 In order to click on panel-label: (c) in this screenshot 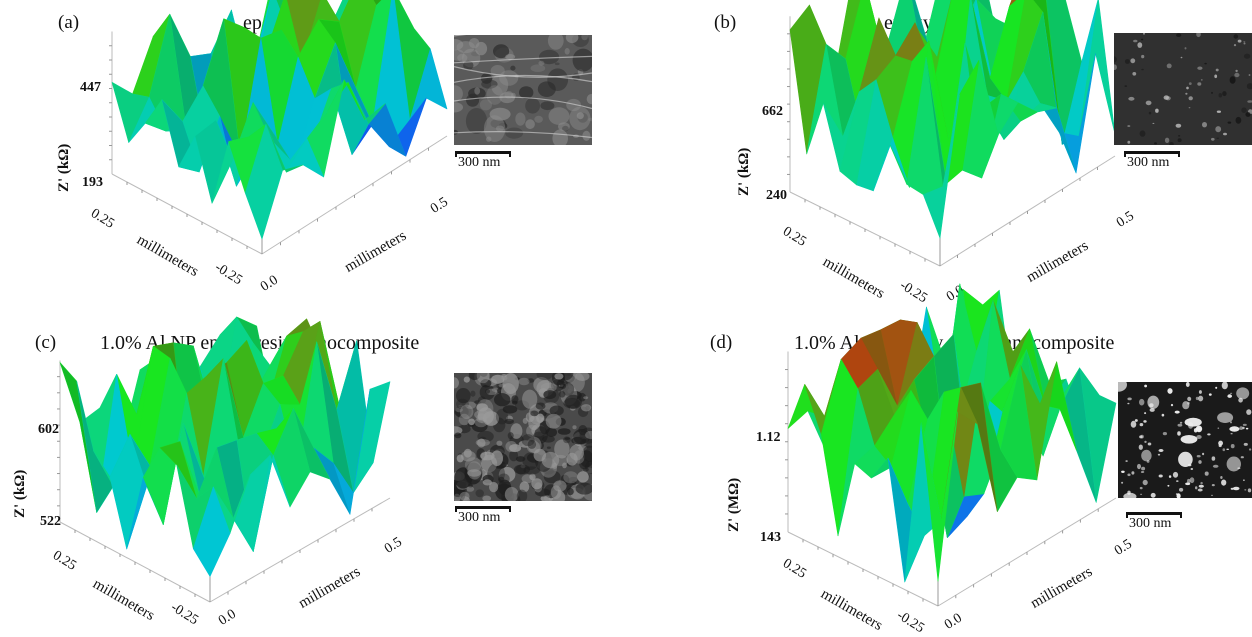, I will do `click(46, 342)`.